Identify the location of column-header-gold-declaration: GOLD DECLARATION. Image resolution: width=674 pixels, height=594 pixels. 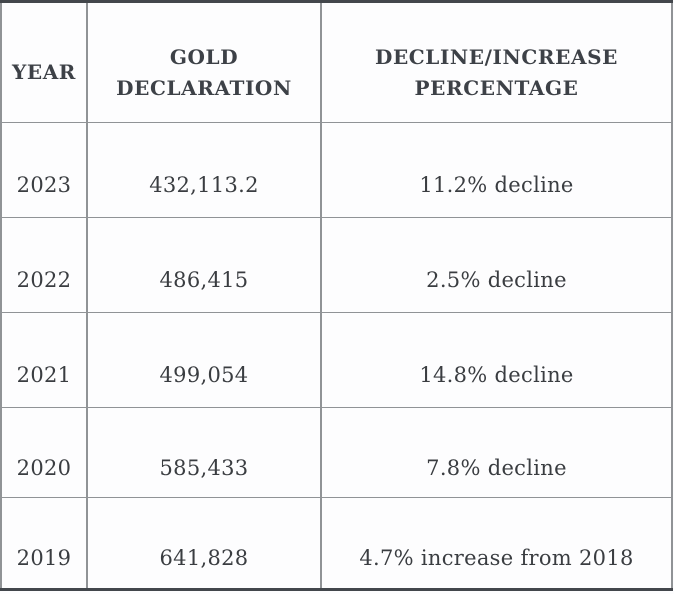
(204, 62).